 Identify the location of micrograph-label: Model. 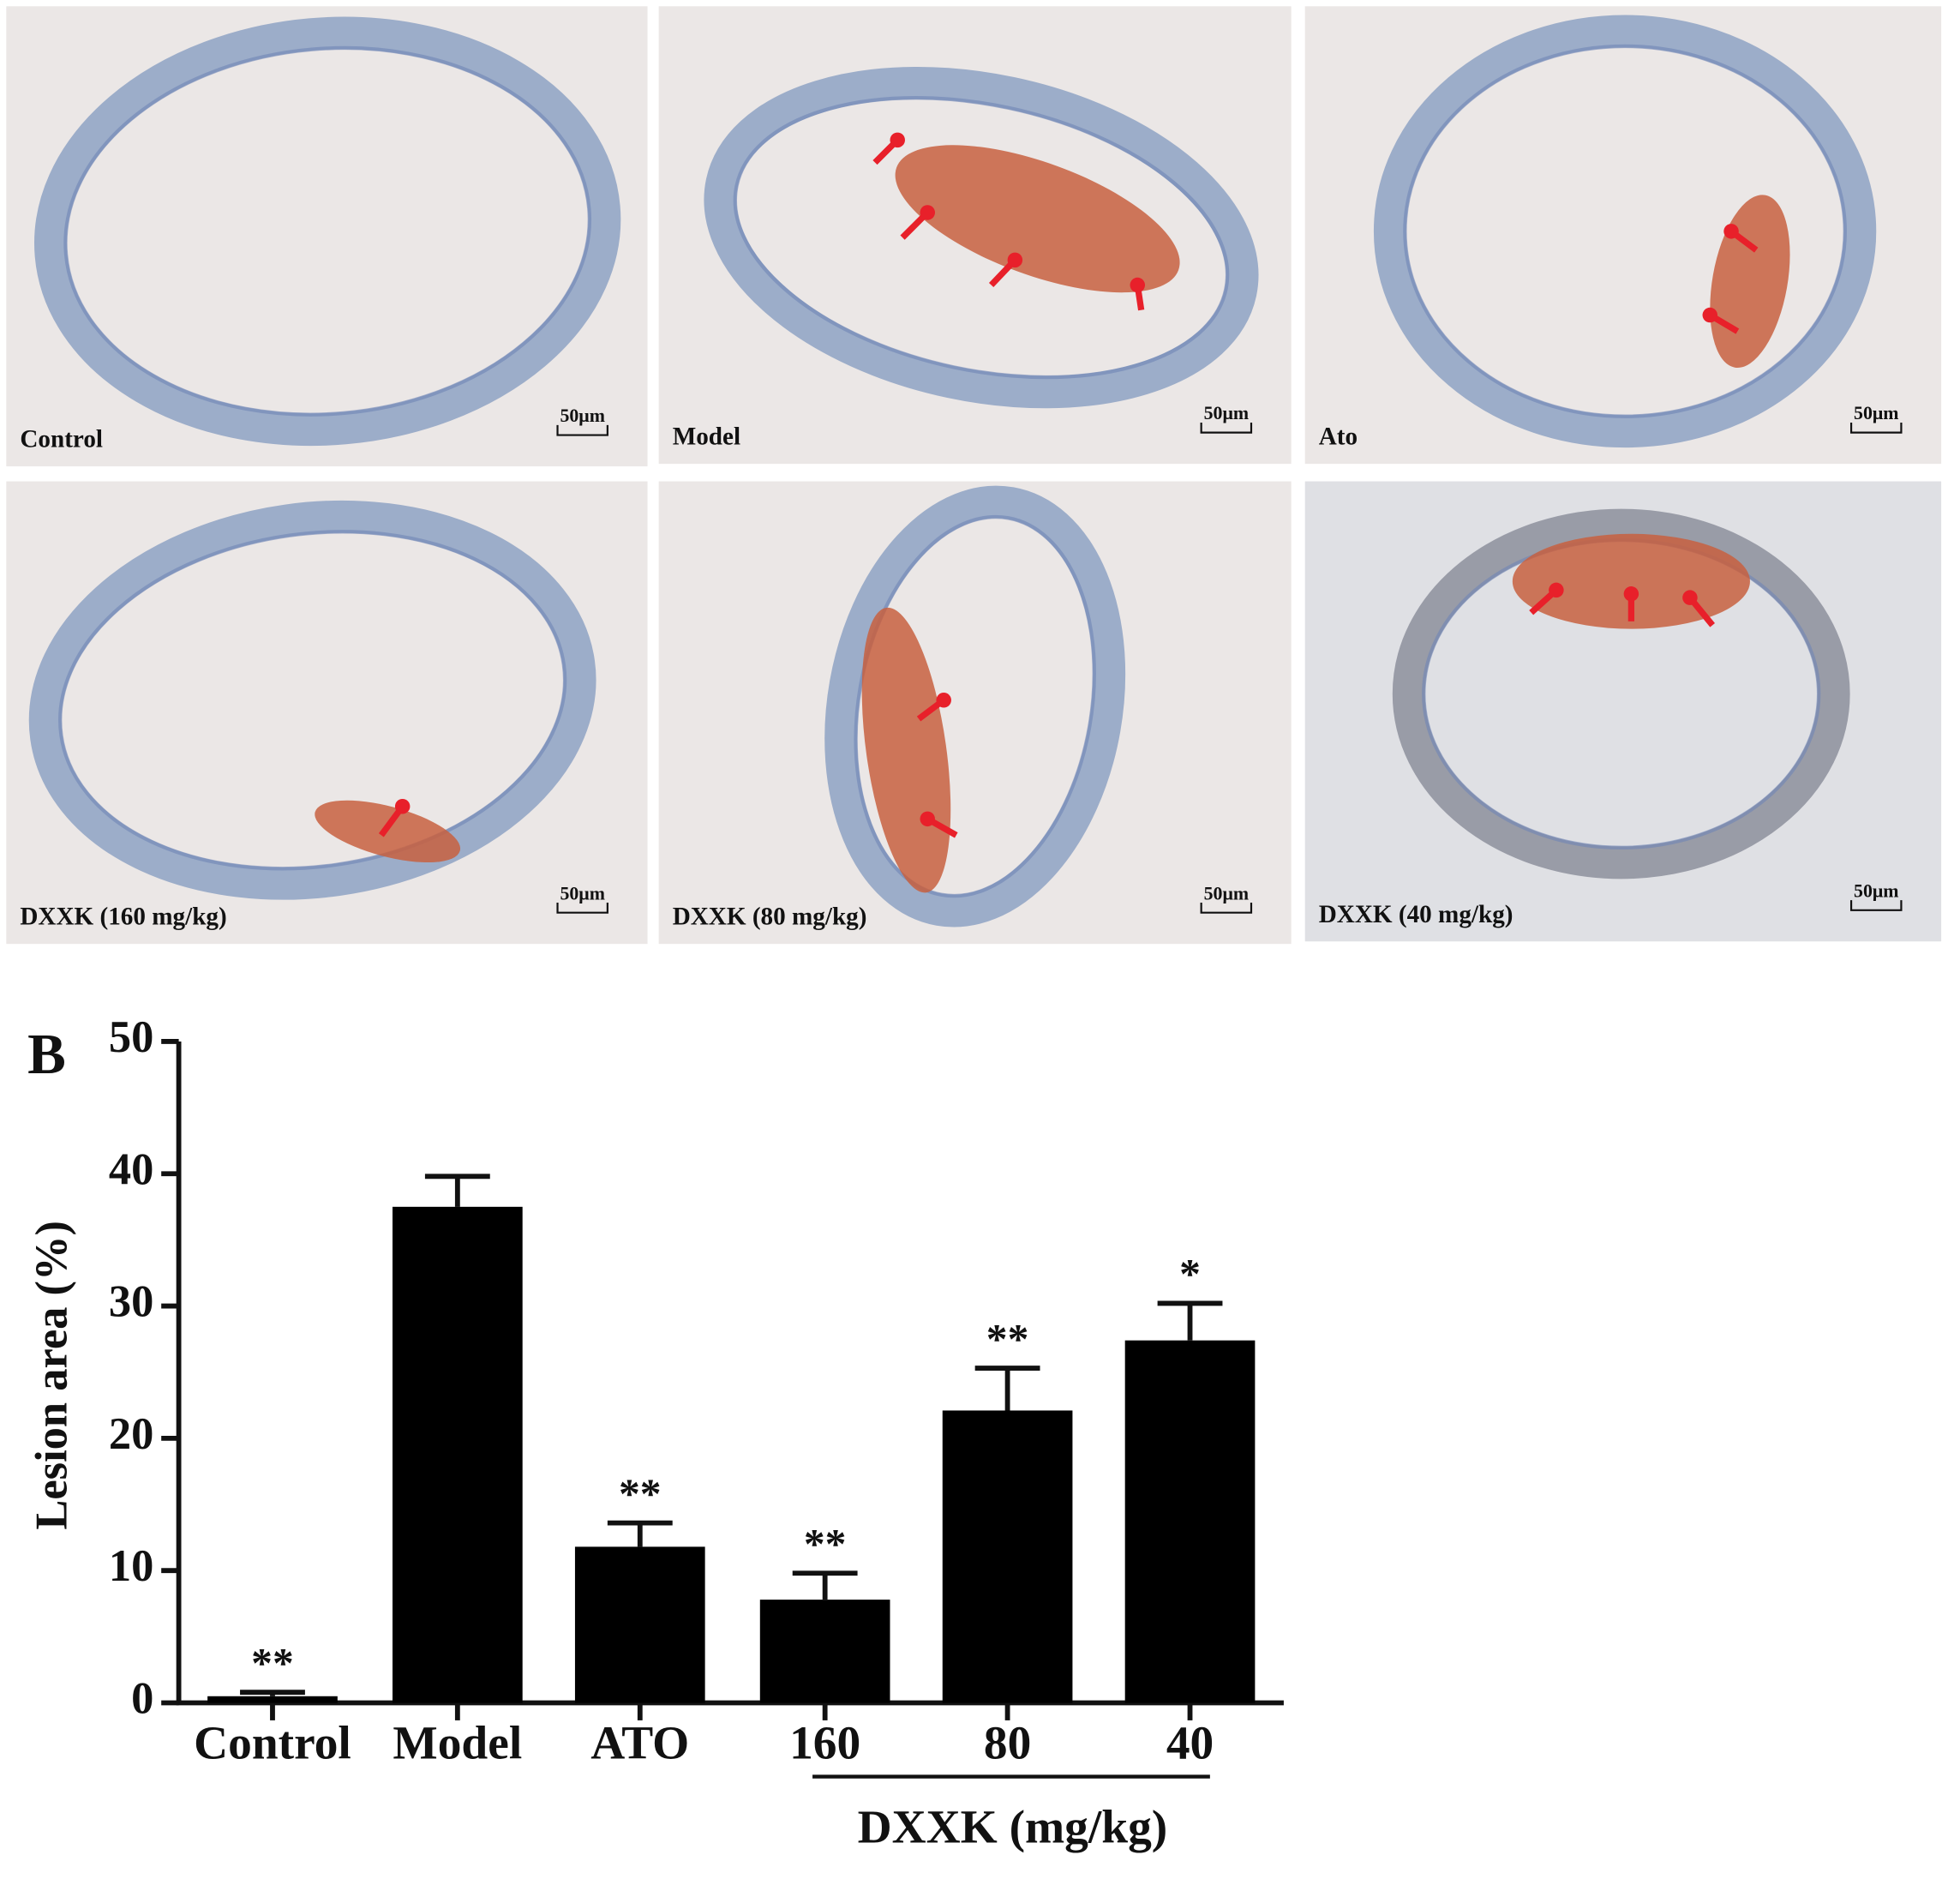
(706, 437).